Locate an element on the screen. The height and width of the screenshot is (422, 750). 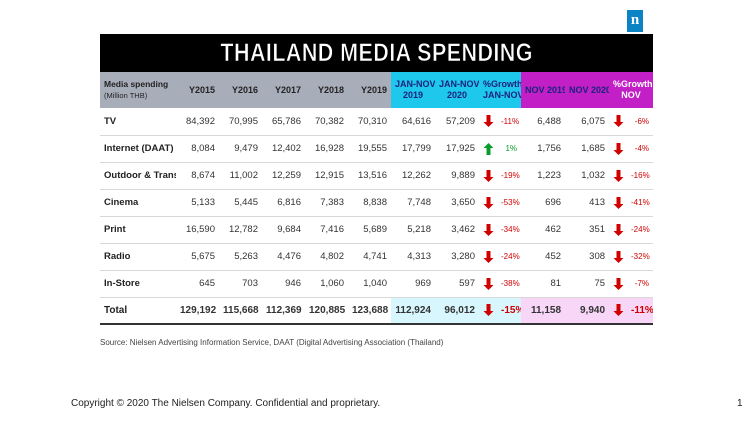
page-number: 1 is located at coordinates (740, 403).